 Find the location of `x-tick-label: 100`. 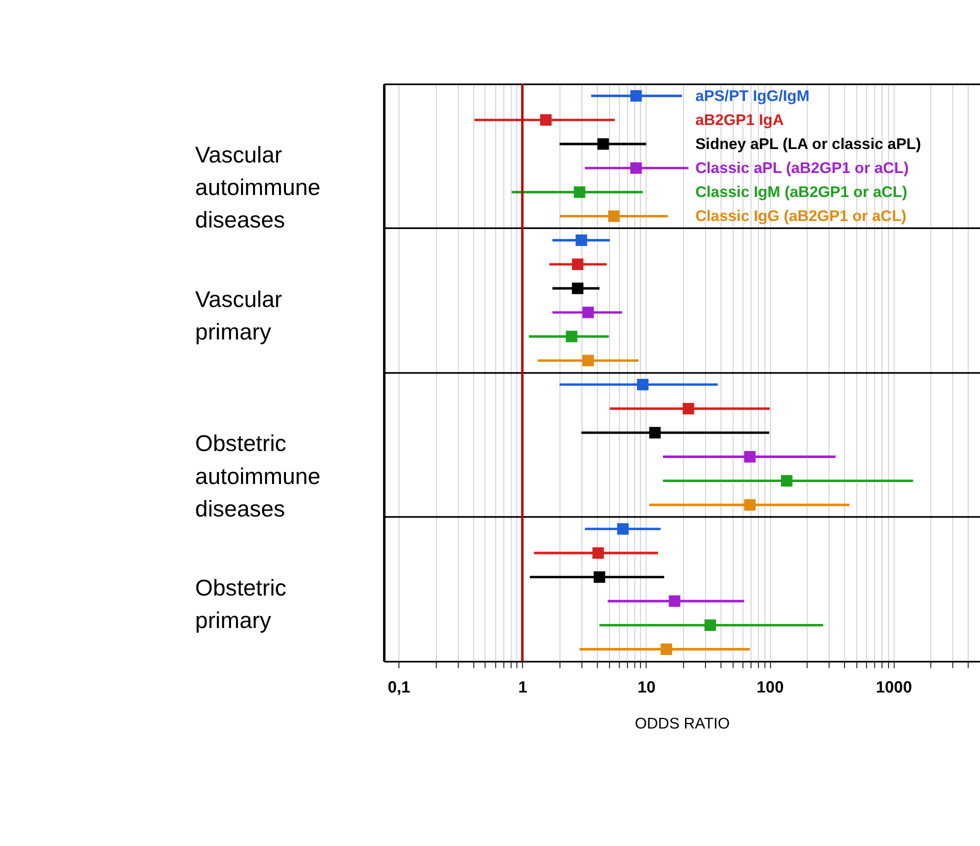

x-tick-label: 100 is located at coordinates (770, 687).